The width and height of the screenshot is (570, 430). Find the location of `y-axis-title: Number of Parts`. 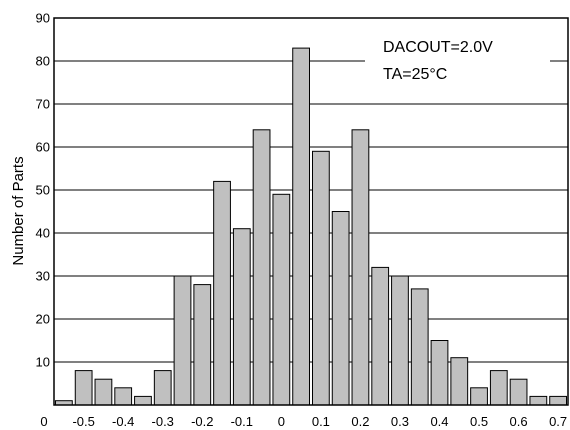

y-axis-title: Number of Parts is located at coordinates (18, 210).